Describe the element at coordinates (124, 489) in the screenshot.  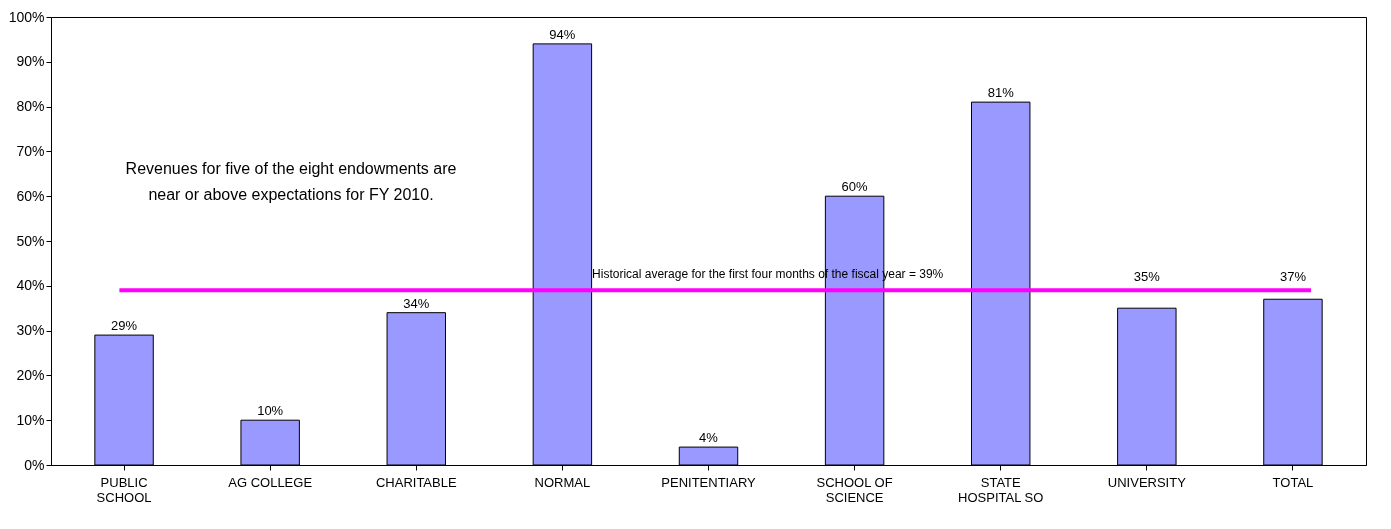
I see `x-tick-label: PUBLIC SCHOOL` at that location.